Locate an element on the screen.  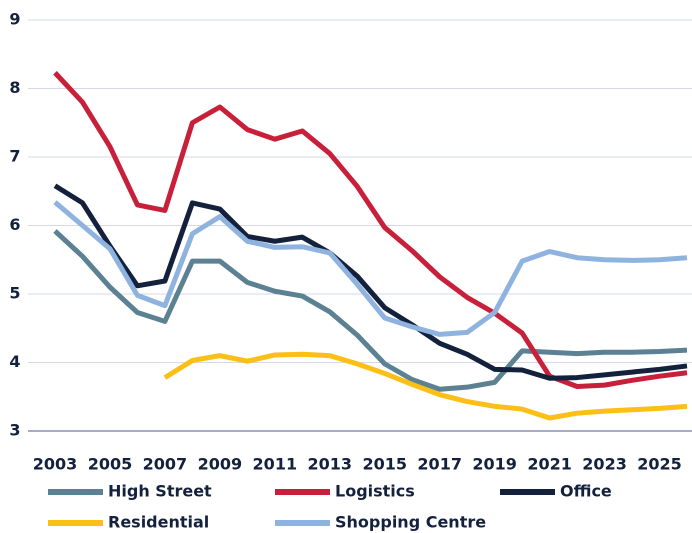
x-tick-label: 2025 is located at coordinates (659, 464).